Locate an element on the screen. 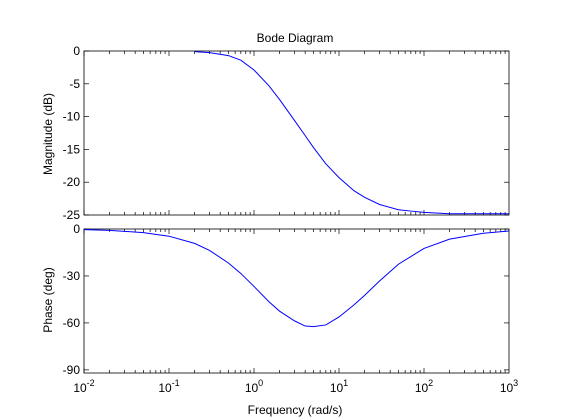 The image size is (561, 420). phase-y-tick-label: -60 is located at coordinates (72, 323).